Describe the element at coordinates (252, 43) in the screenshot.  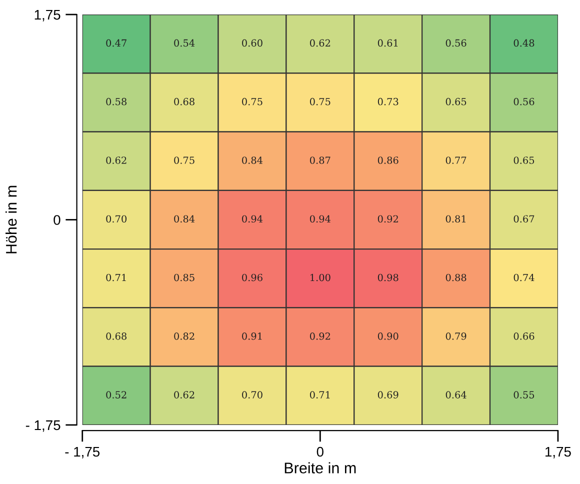
I see `data-label: 0.60` at that location.